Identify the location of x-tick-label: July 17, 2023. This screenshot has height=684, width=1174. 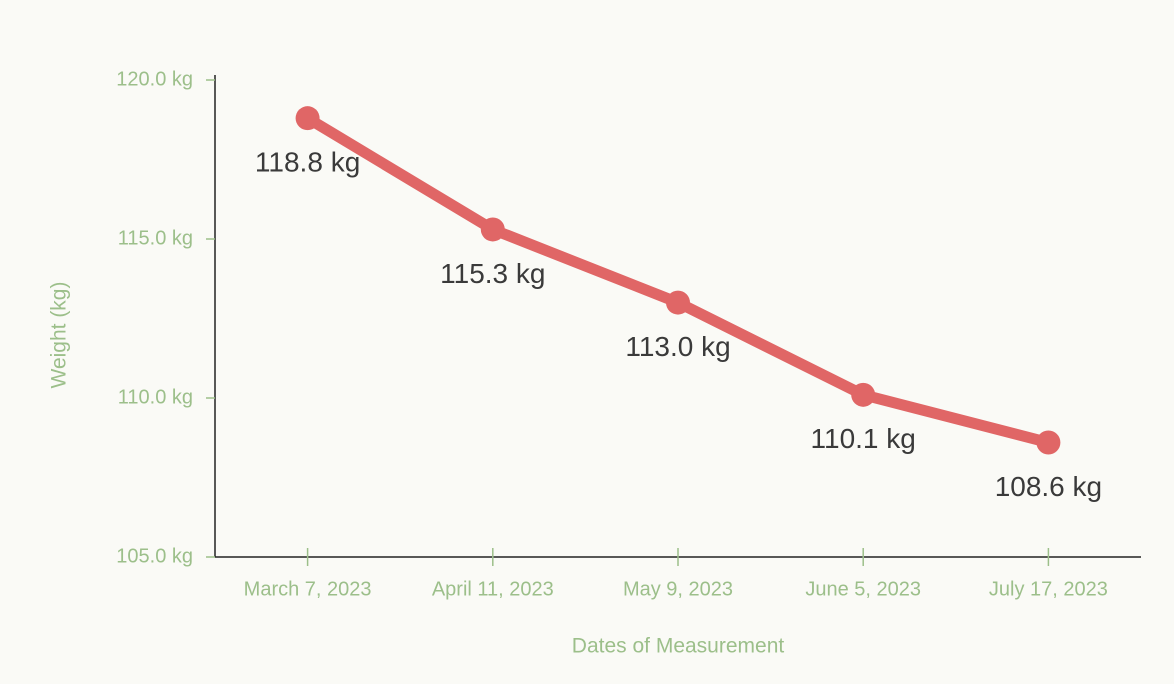
(1048, 589).